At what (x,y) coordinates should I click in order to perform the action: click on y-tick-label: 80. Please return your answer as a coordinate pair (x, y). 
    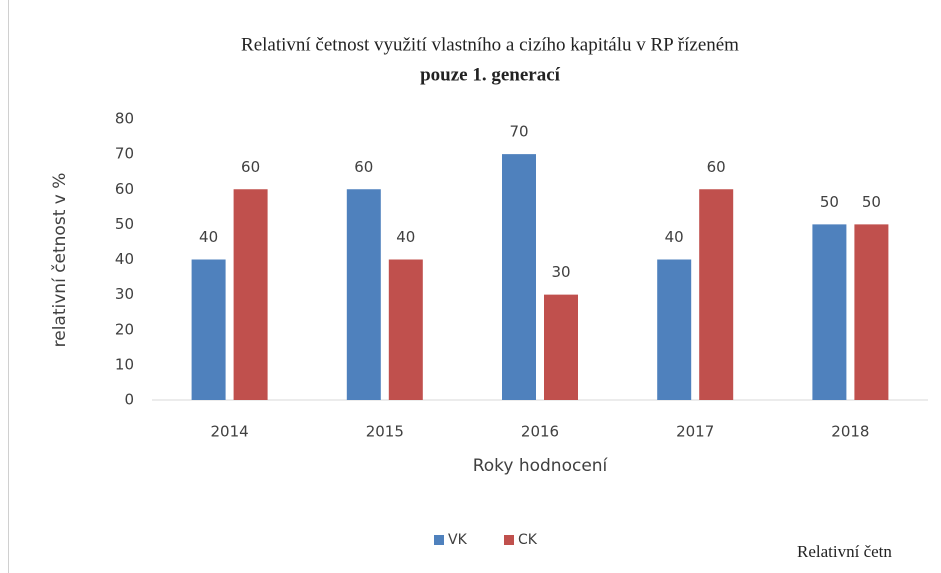
    Looking at the image, I should click on (124, 119).